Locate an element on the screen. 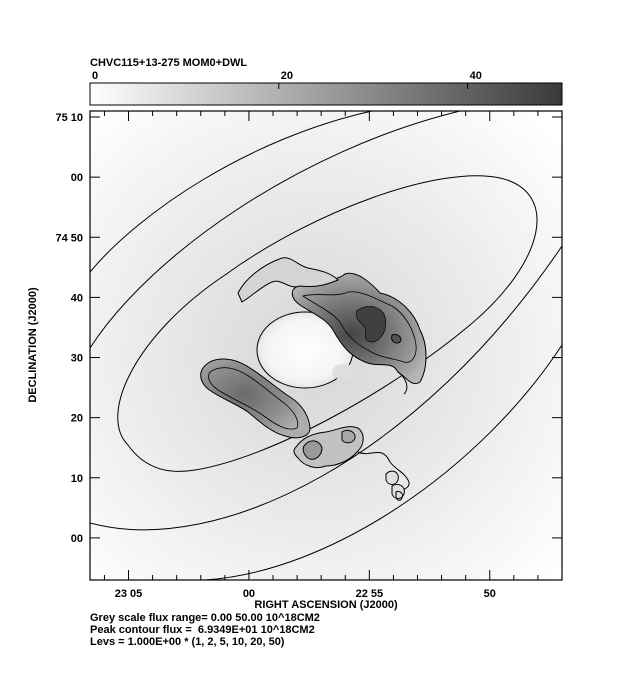 This screenshot has width=617, height=679. y-tick-label: 30 is located at coordinates (77, 359).